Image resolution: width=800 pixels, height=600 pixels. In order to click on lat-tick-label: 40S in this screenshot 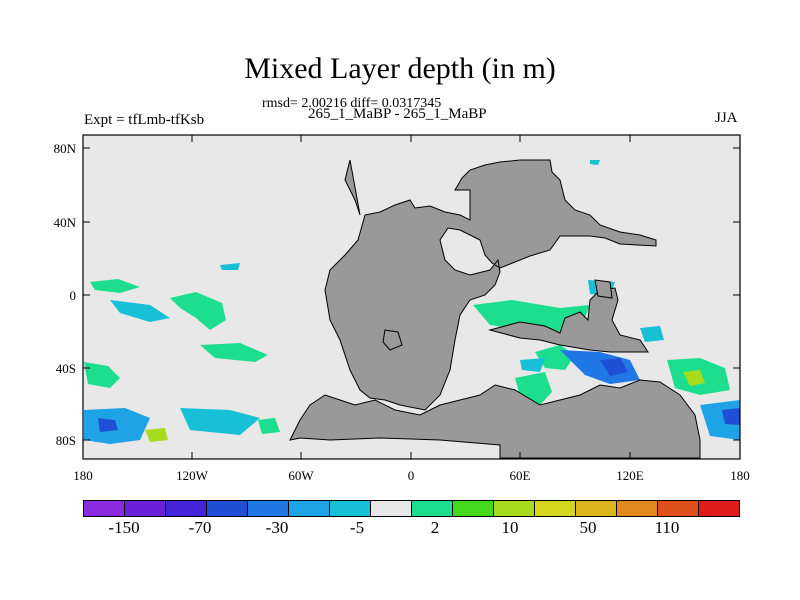, I will do `click(66, 368)`.